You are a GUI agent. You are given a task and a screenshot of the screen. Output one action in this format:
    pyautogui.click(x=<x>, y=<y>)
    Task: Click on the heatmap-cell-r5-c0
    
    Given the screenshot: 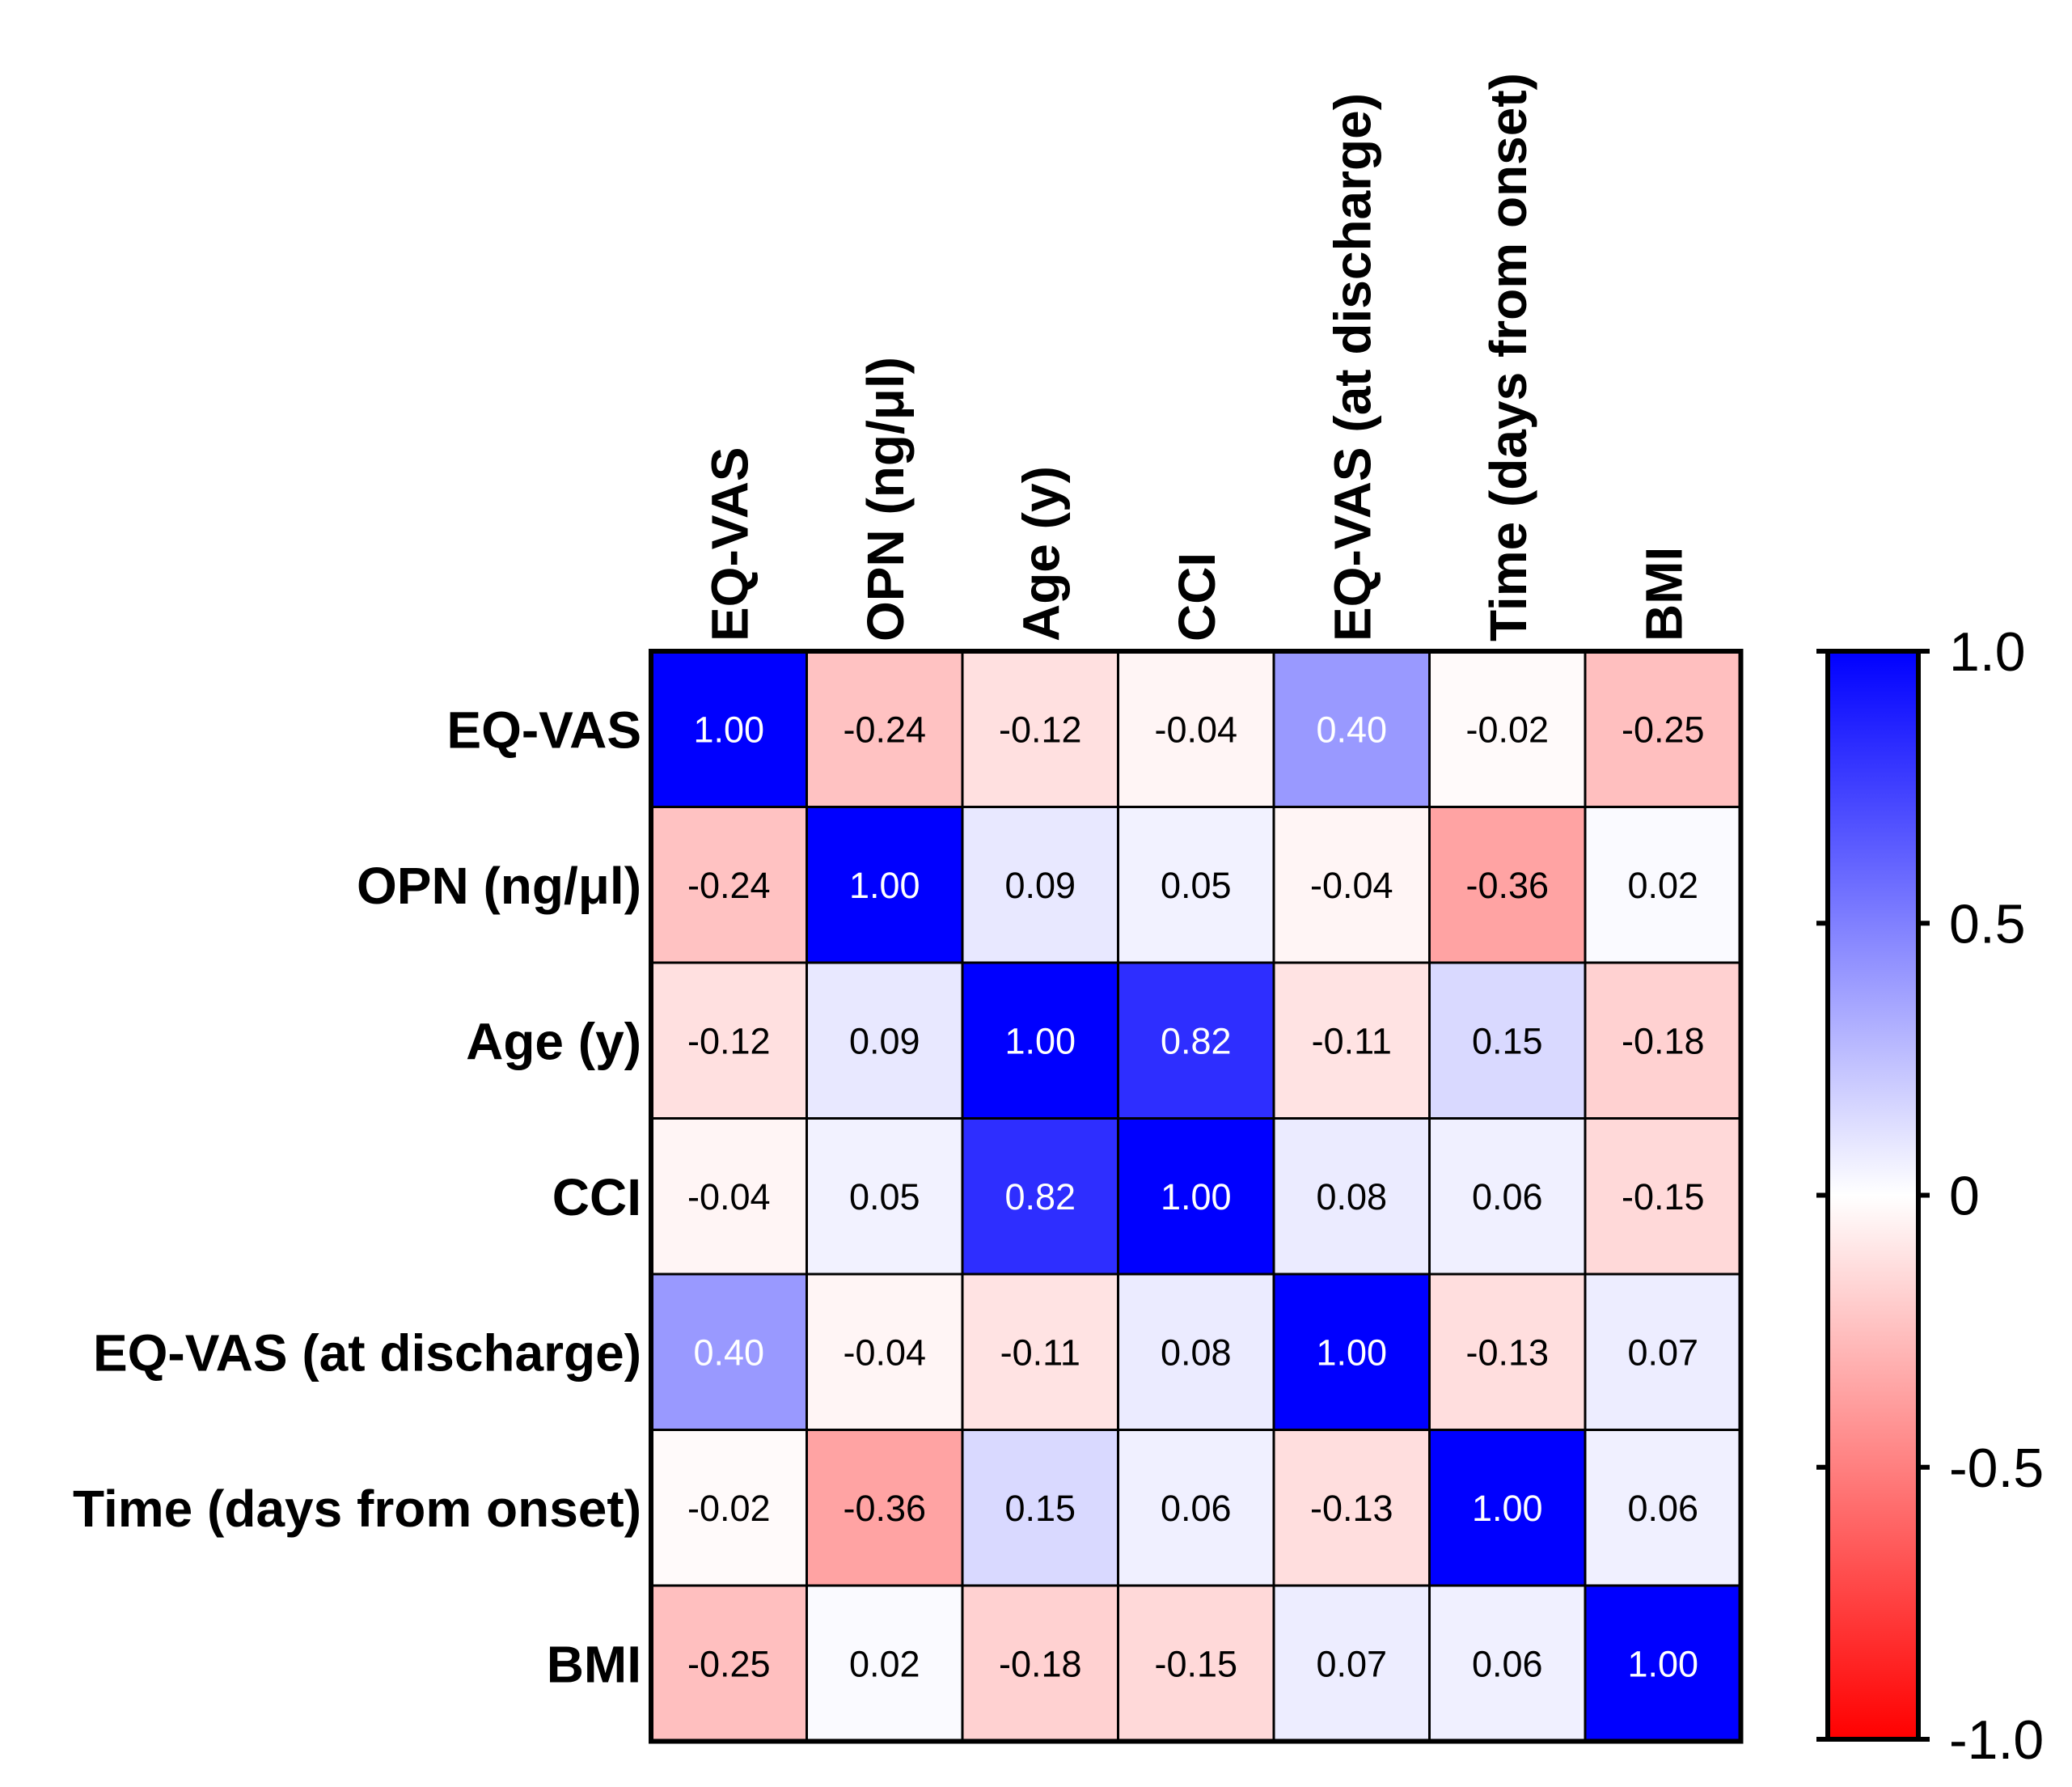 What is the action you would take?
    pyautogui.click(x=729, y=1507)
    